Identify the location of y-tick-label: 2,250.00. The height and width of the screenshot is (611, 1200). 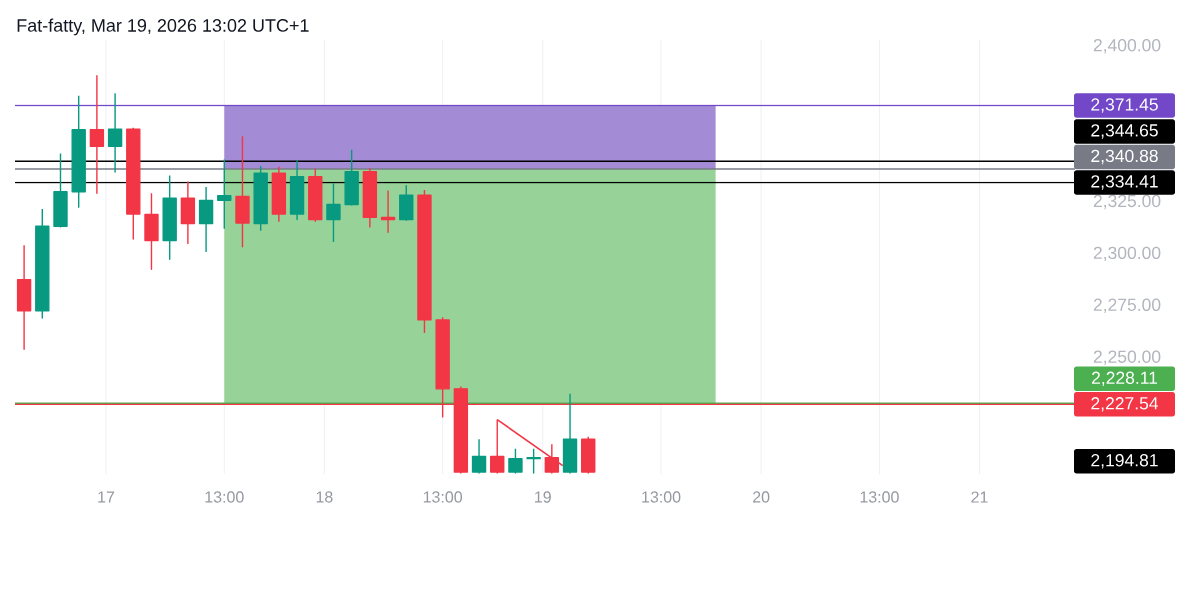
(1127, 357).